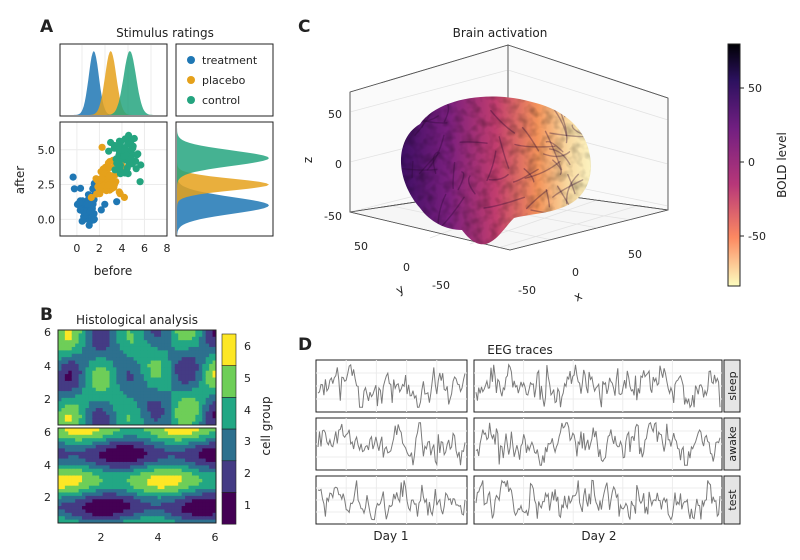  Describe the element at coordinates (99, 248) in the screenshot. I see `scatter-xtick: 2` at that location.